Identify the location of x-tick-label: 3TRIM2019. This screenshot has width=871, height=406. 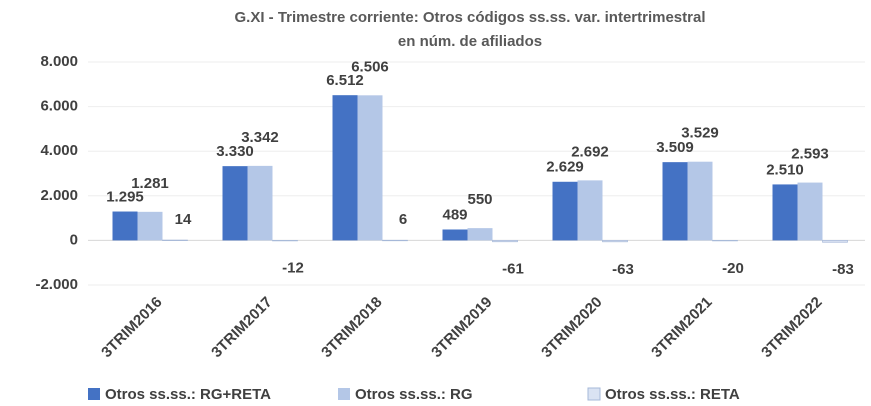
(461, 327).